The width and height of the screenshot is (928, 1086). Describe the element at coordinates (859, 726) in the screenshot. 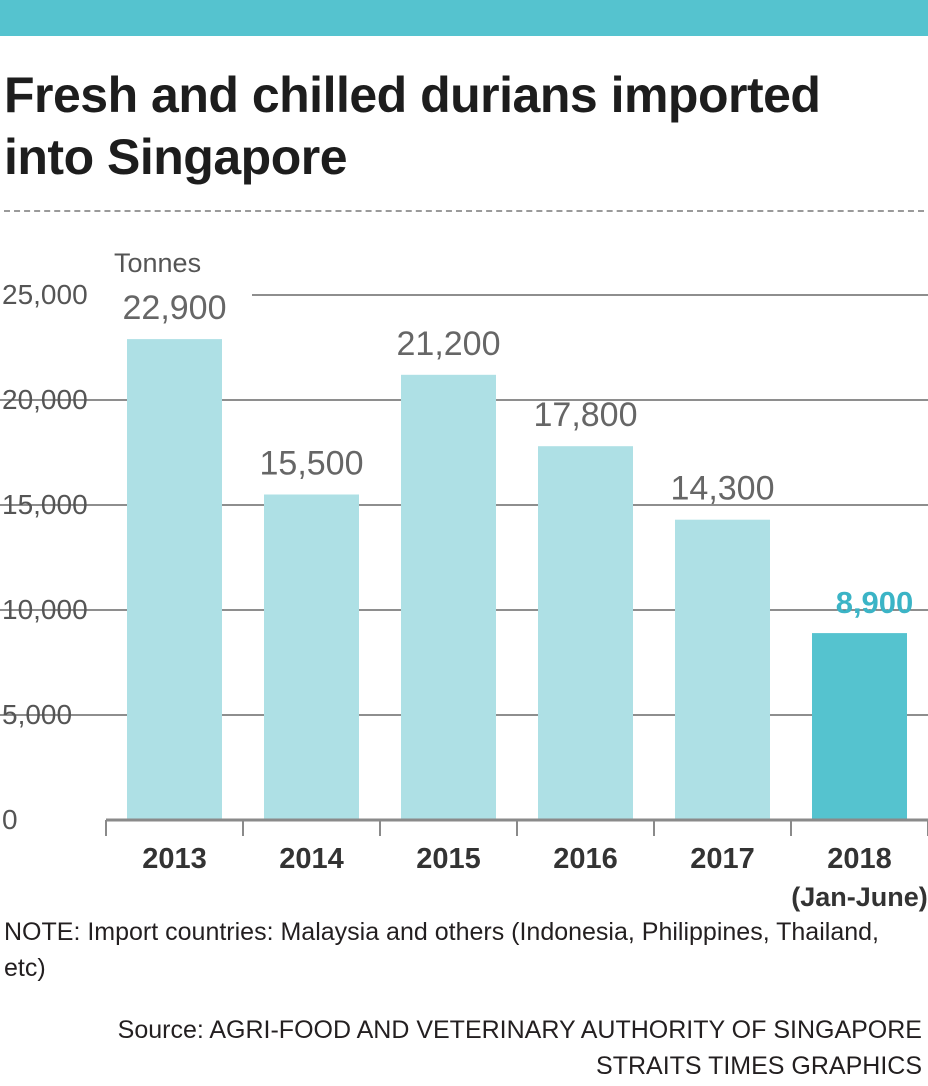

I see `bar-2018` at that location.